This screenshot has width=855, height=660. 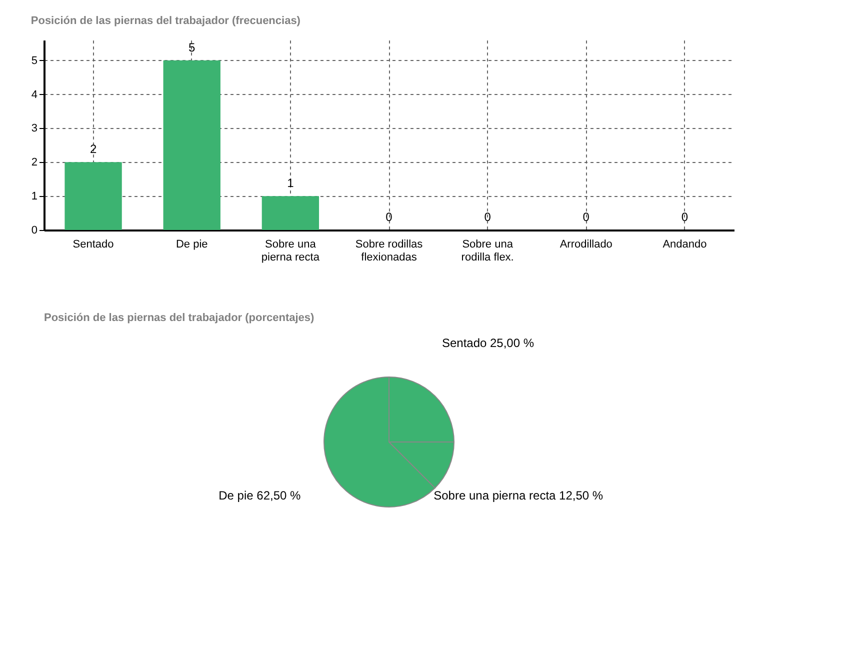 What do you see at coordinates (179, 318) in the screenshot?
I see `chart-title: Posición de las piernas del trabajador (porcentajes)` at bounding box center [179, 318].